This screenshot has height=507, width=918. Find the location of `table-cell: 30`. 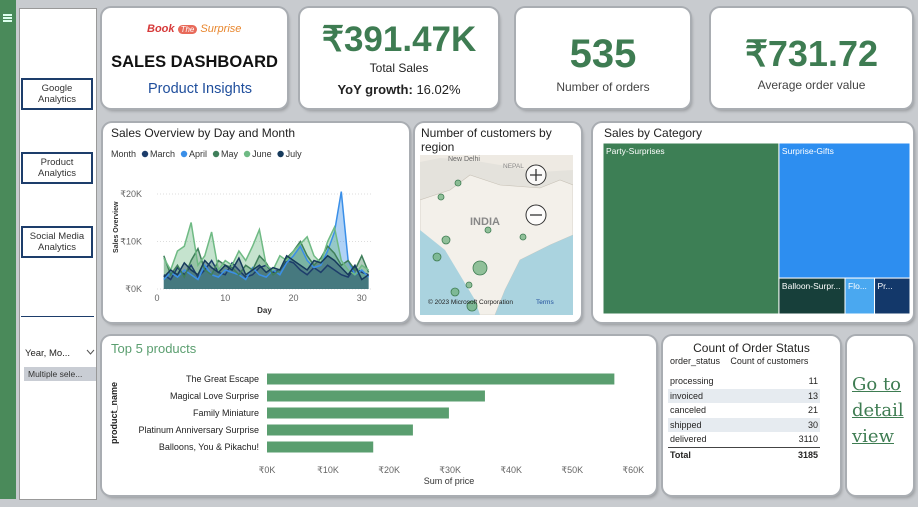

table-cell: 30 is located at coordinates (774, 424).